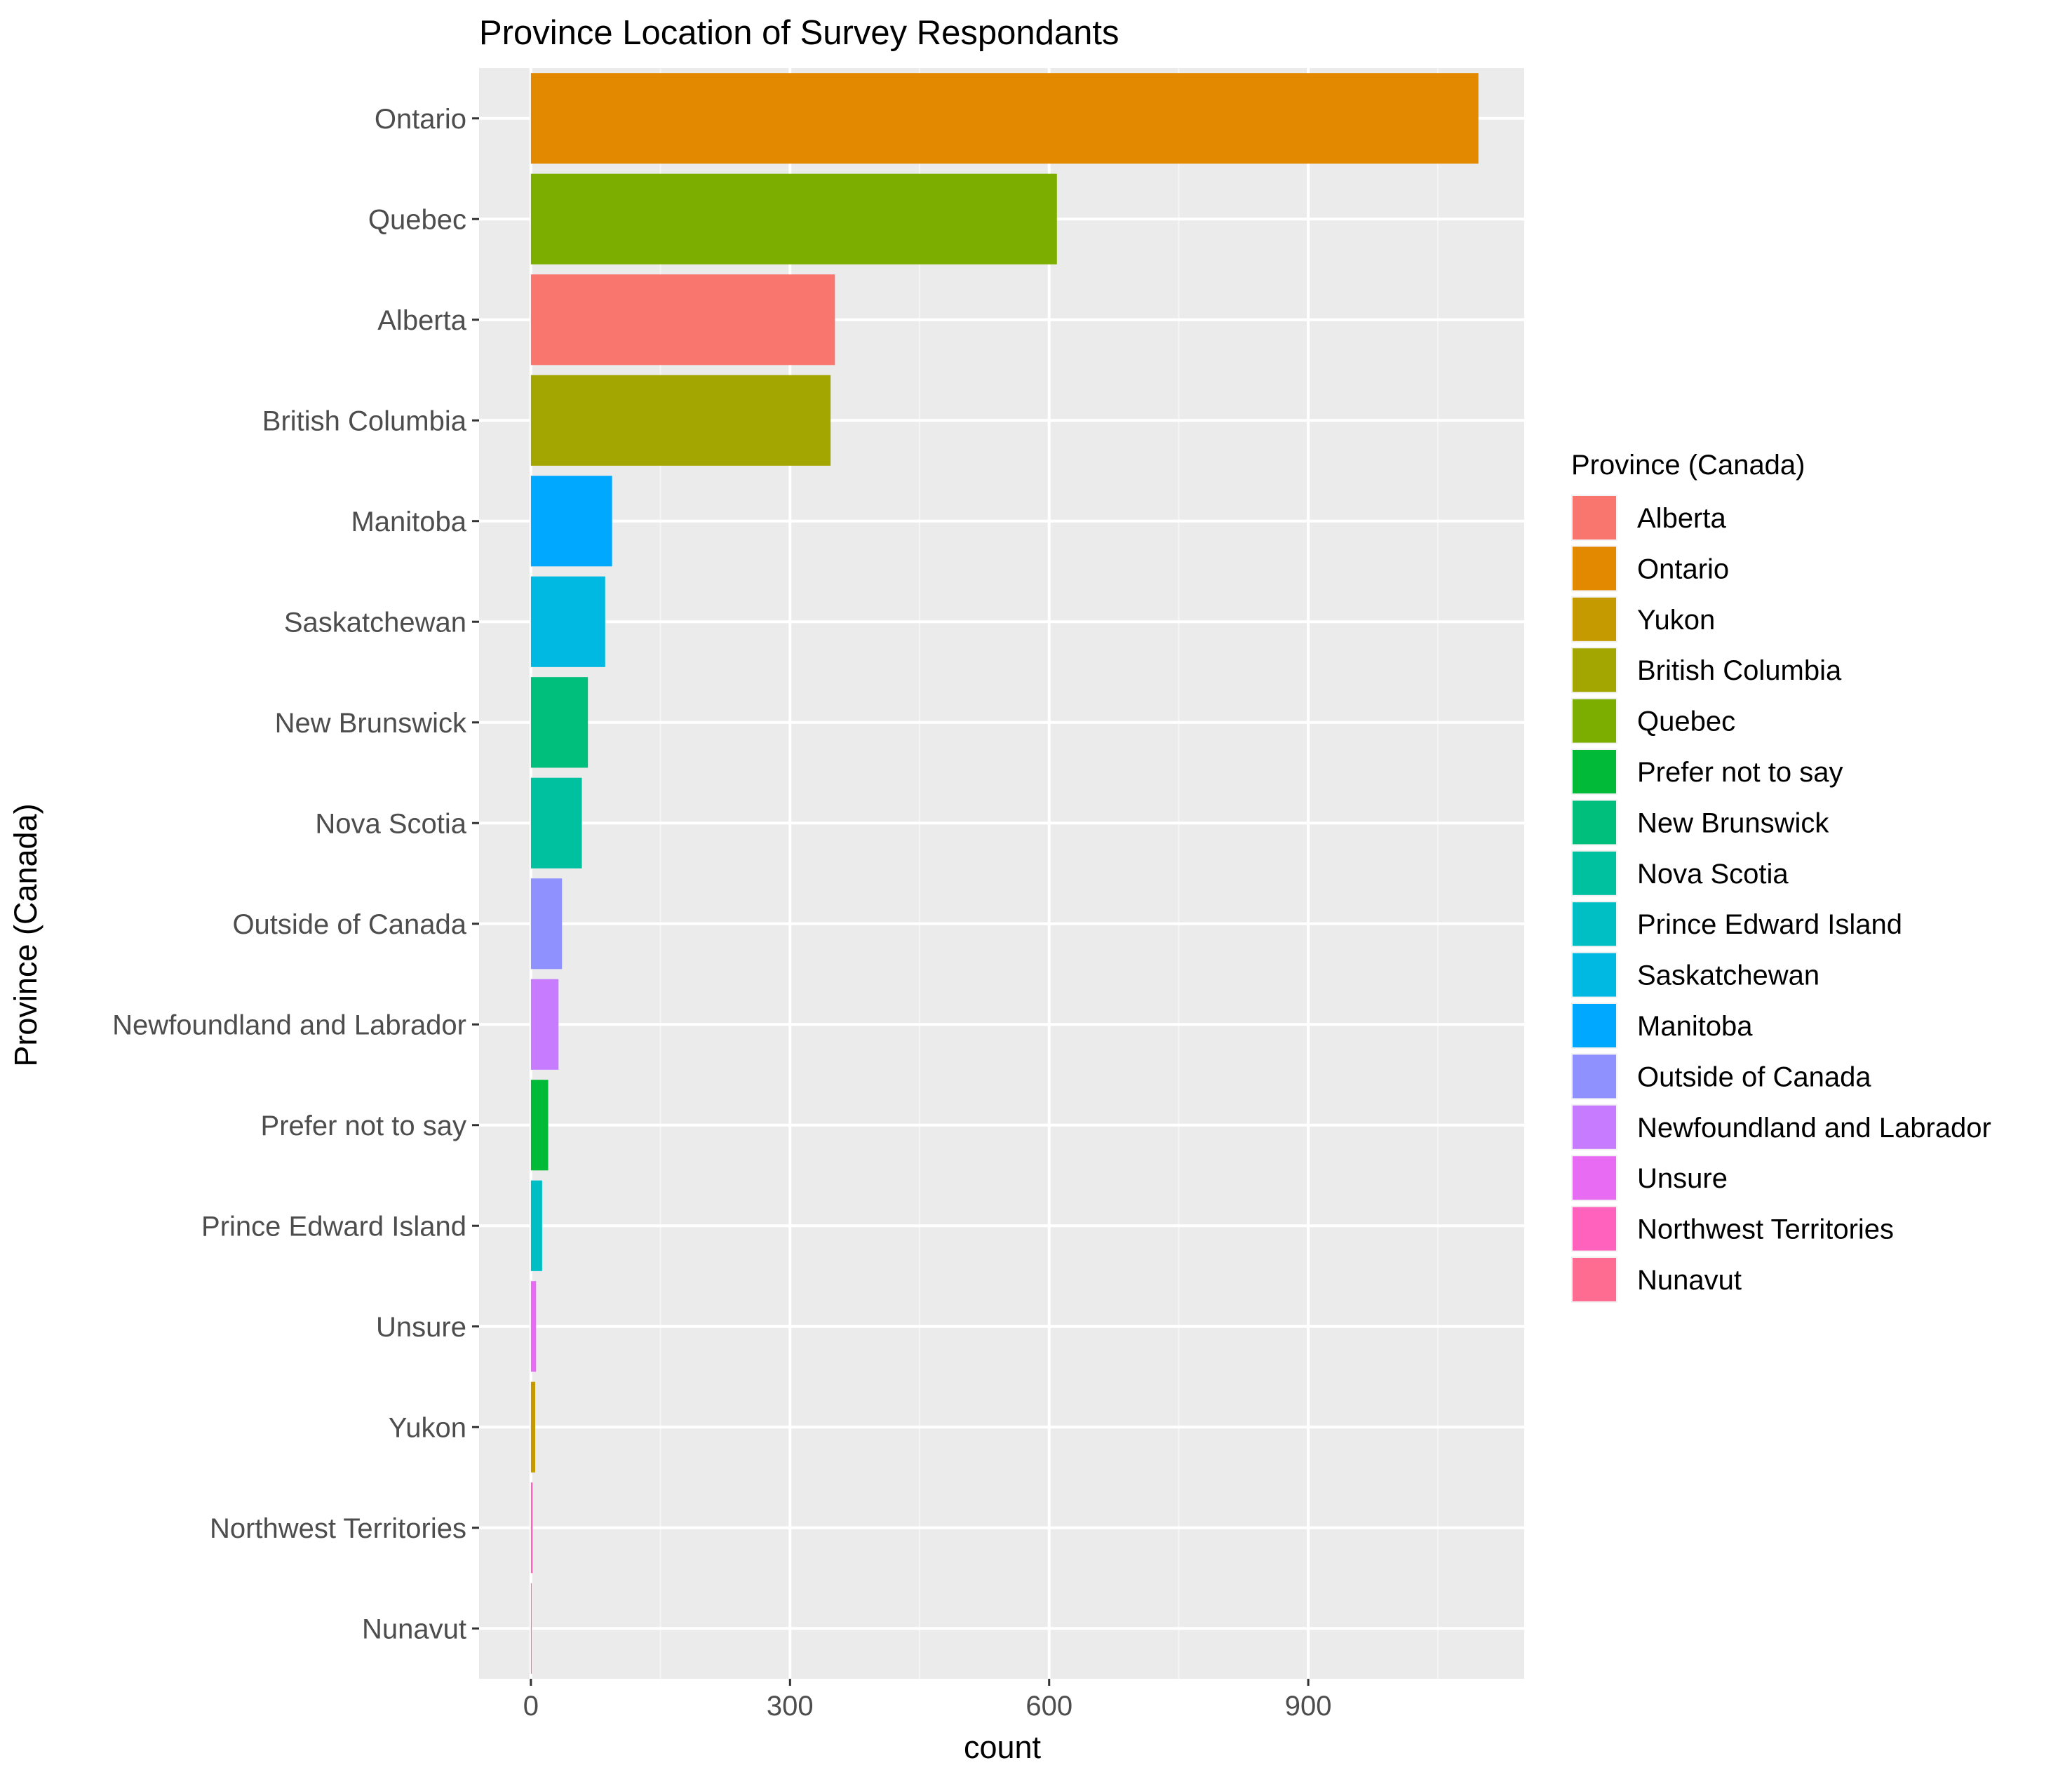  Describe the element at coordinates (1595, 619) in the screenshot. I see `legend-swatch-yukon` at that location.